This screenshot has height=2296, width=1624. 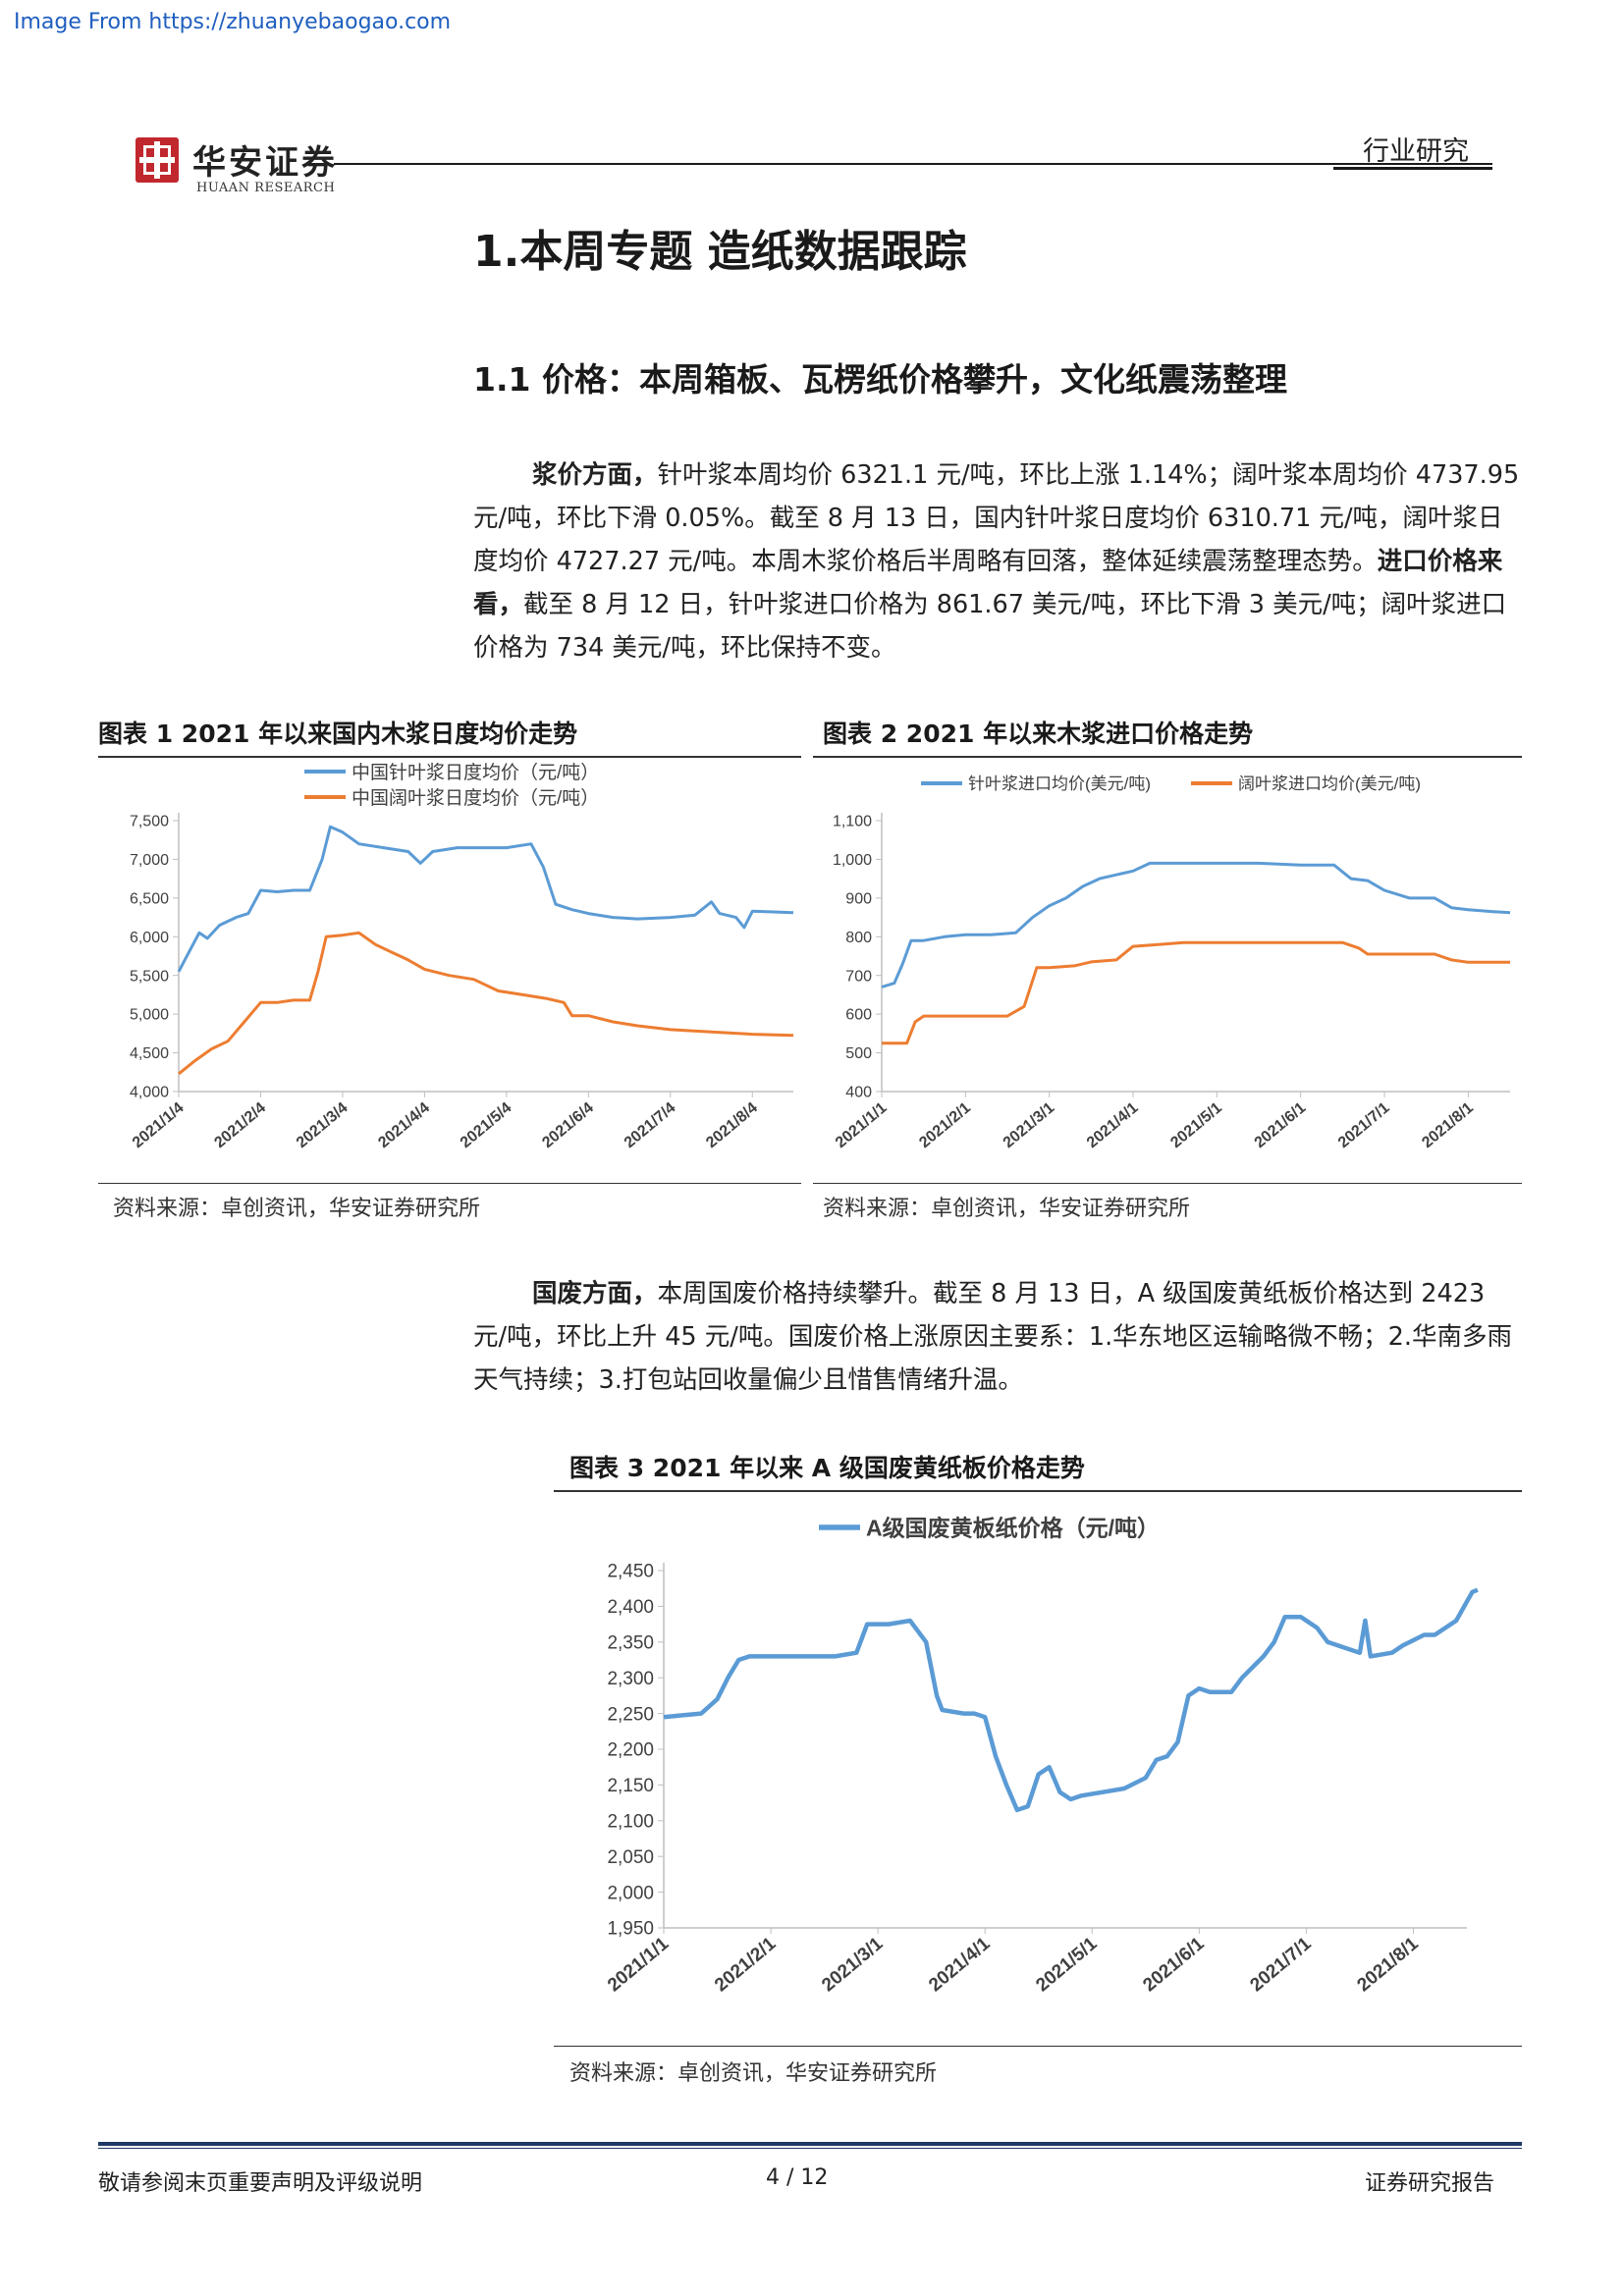 What do you see at coordinates (852, 861) in the screenshot?
I see `y-tick-label: 1,000` at bounding box center [852, 861].